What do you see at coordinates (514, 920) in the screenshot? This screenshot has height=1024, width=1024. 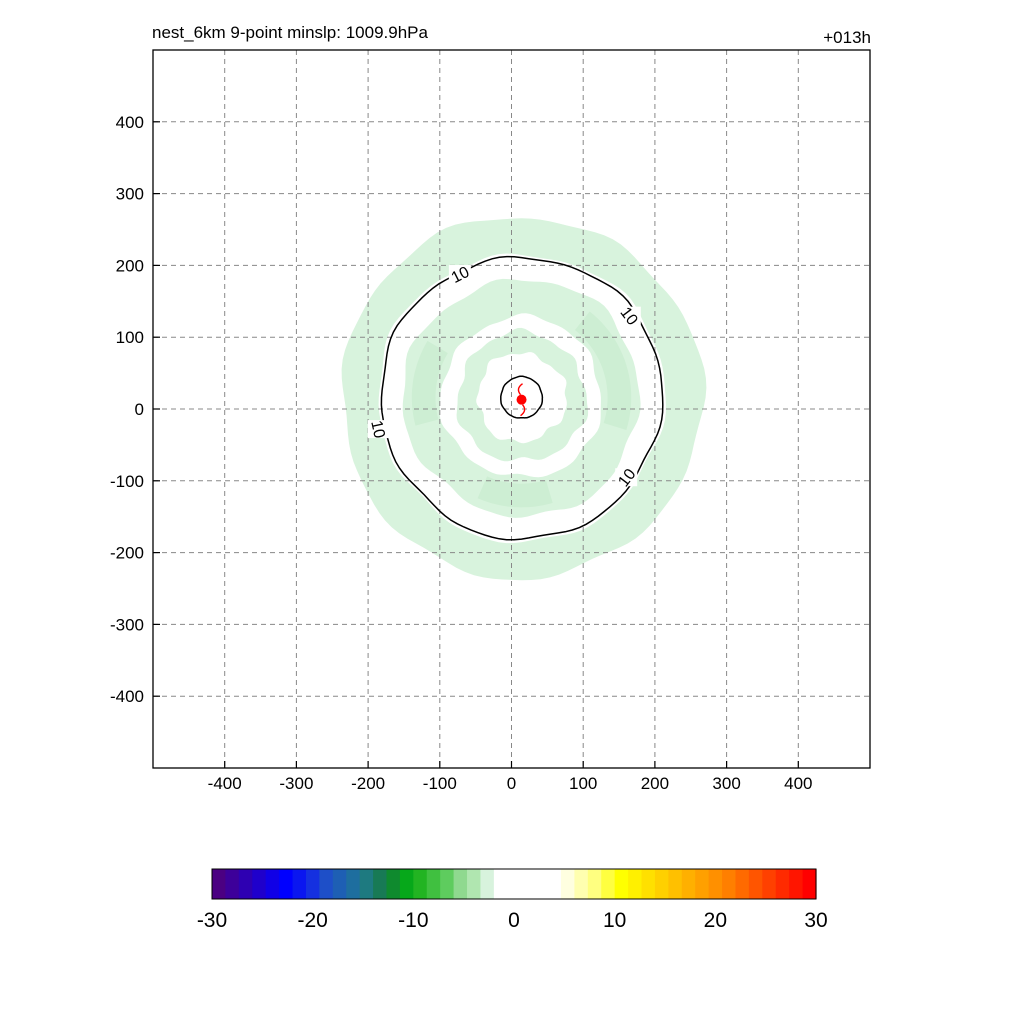 I see `colorbar-tick-label: 0` at bounding box center [514, 920].